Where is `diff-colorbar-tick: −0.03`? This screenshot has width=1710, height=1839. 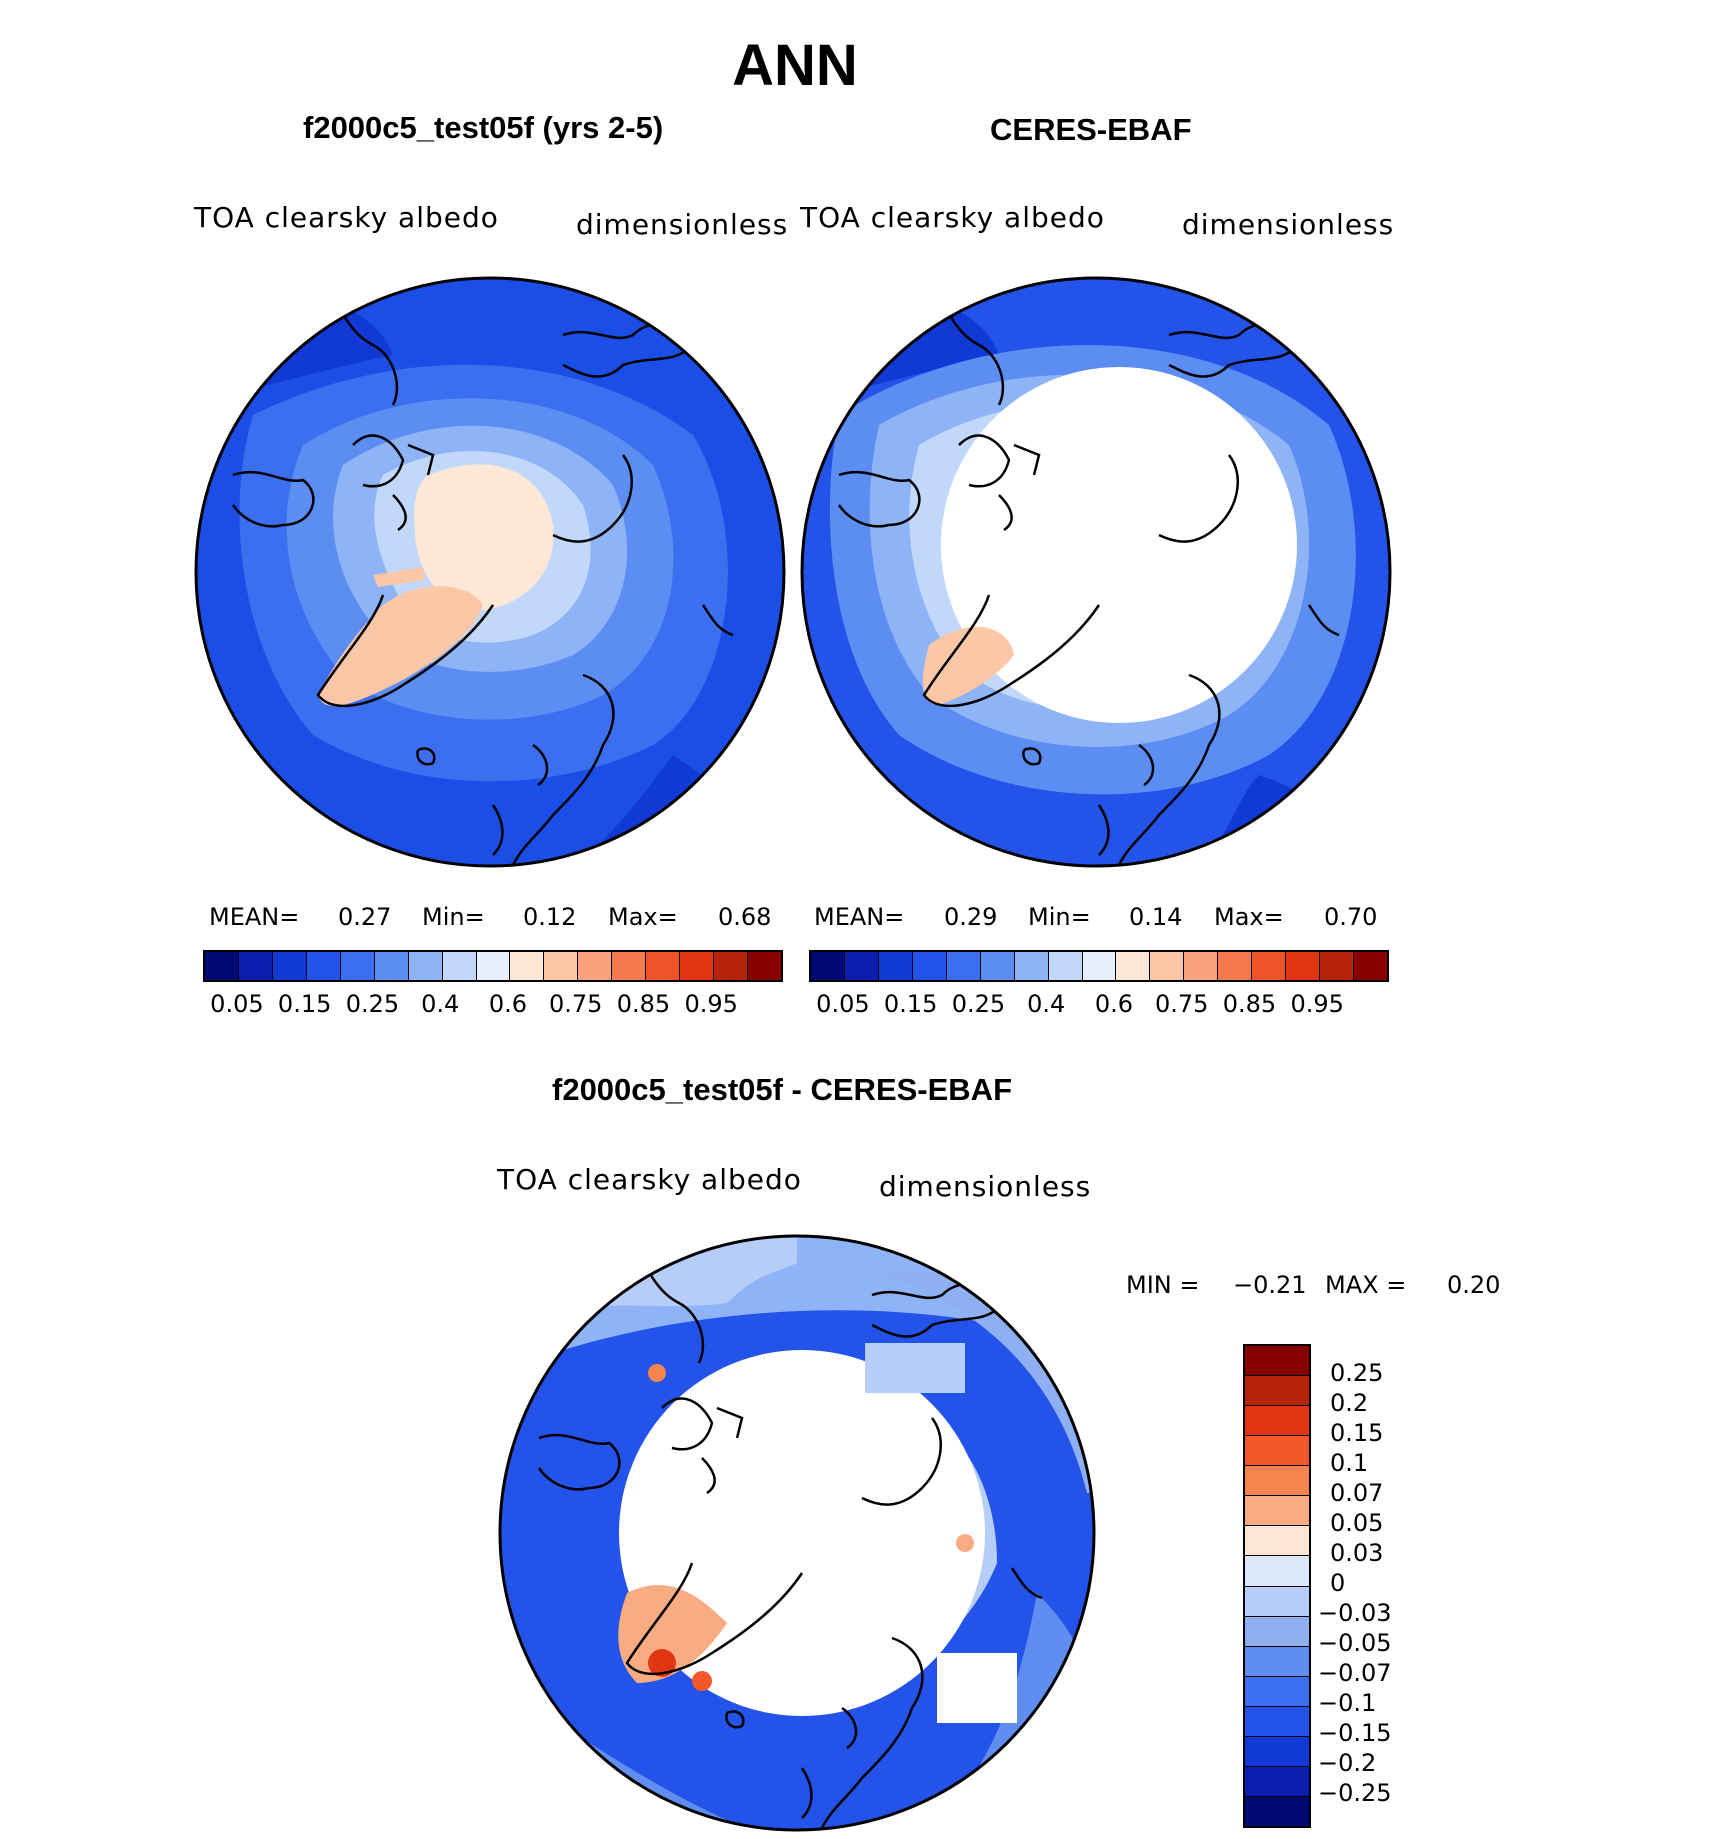 diff-colorbar-tick: −0.03 is located at coordinates (1355, 1613).